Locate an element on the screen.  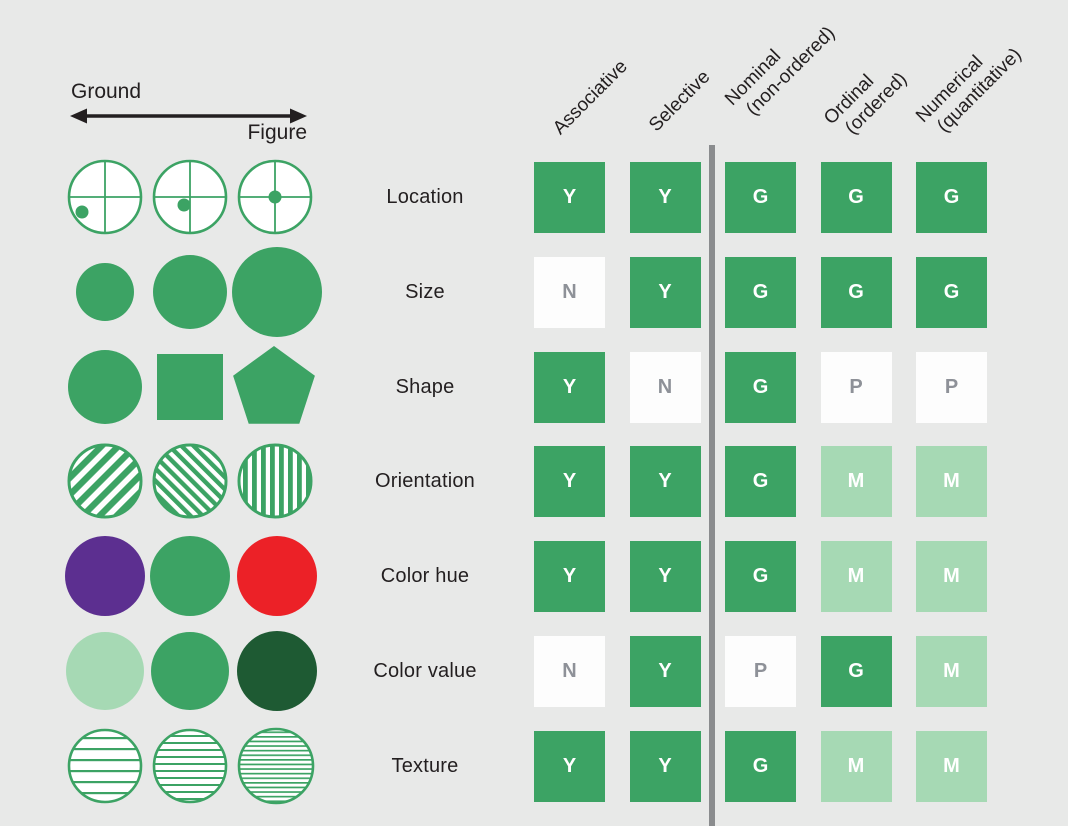
cell-size-numerical: G is located at coordinates (951, 292).